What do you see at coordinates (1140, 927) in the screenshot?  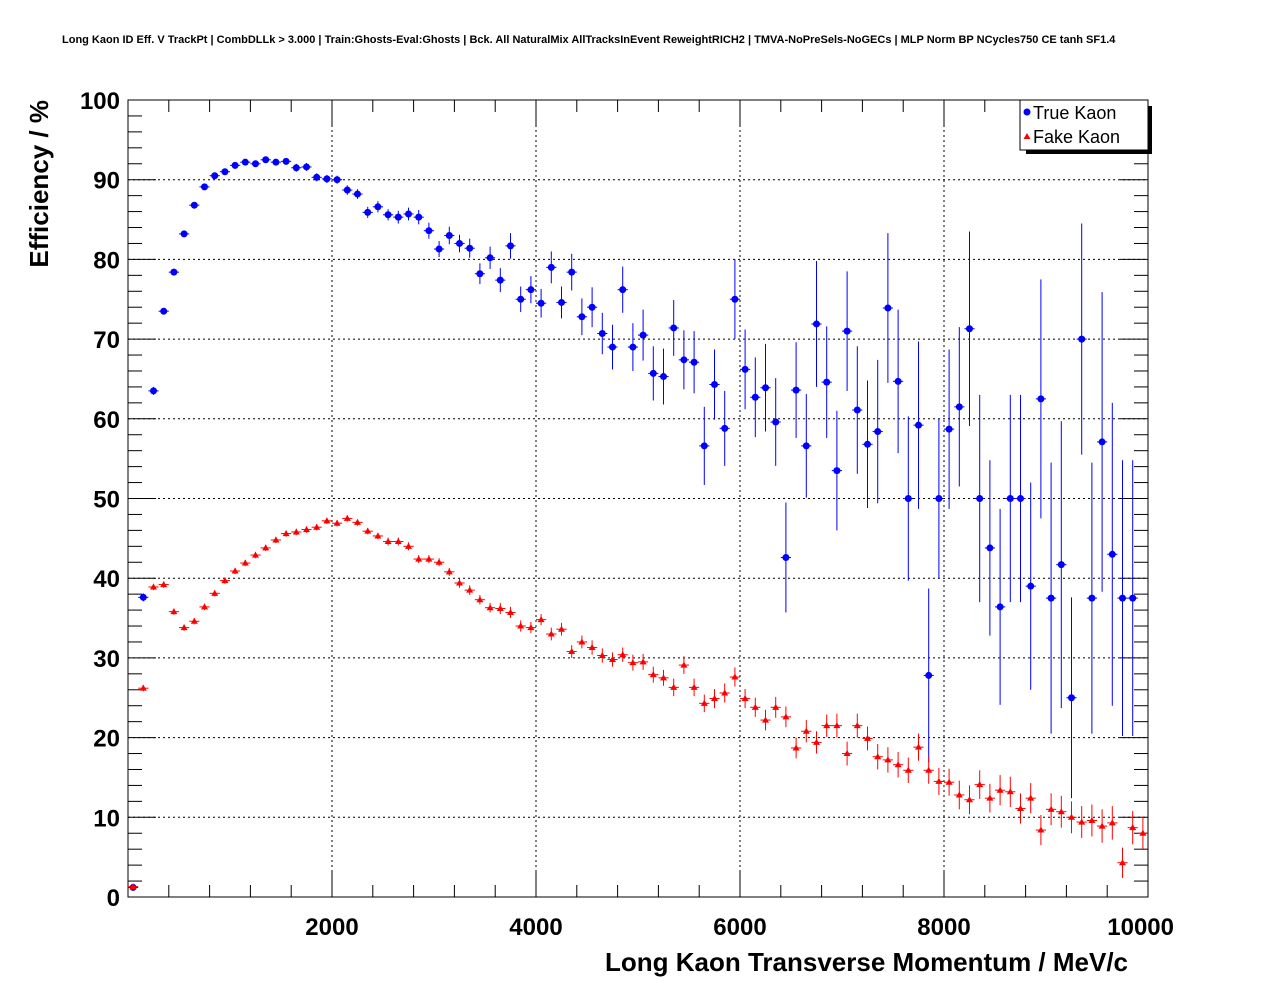 I see `x-tick-label: 10000` at bounding box center [1140, 927].